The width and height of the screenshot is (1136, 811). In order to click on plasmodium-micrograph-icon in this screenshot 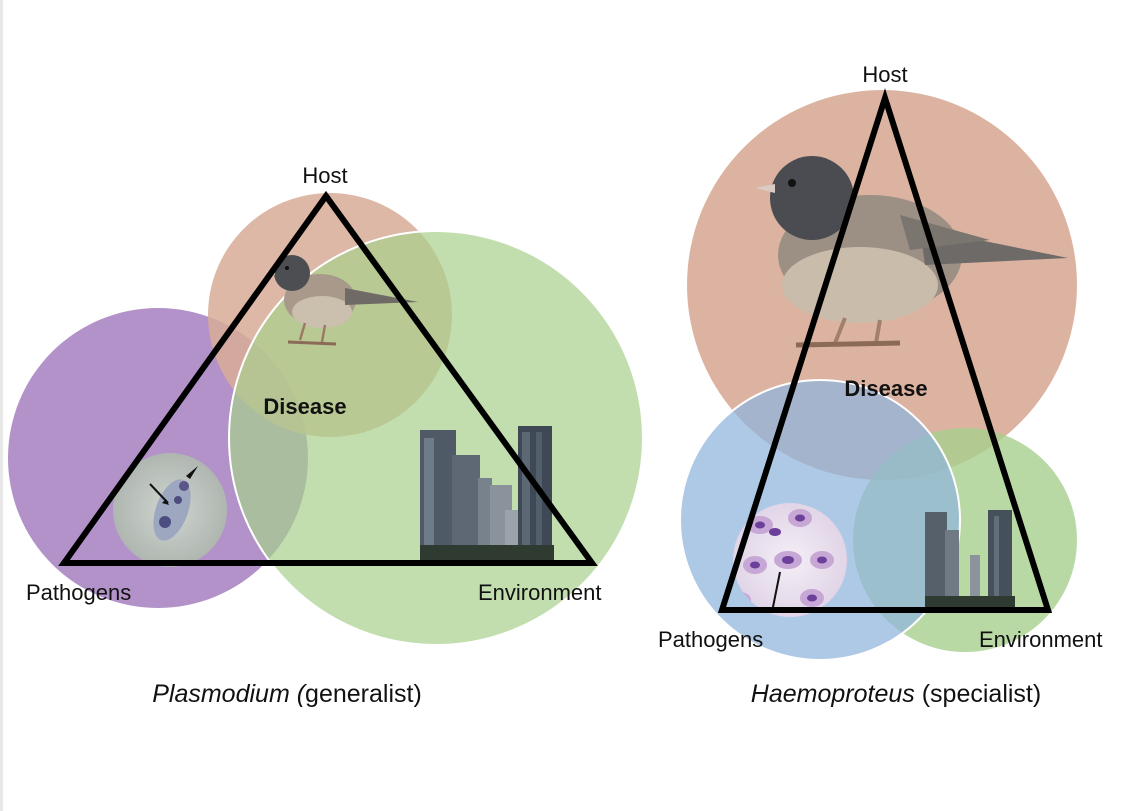, I will do `click(170, 510)`.